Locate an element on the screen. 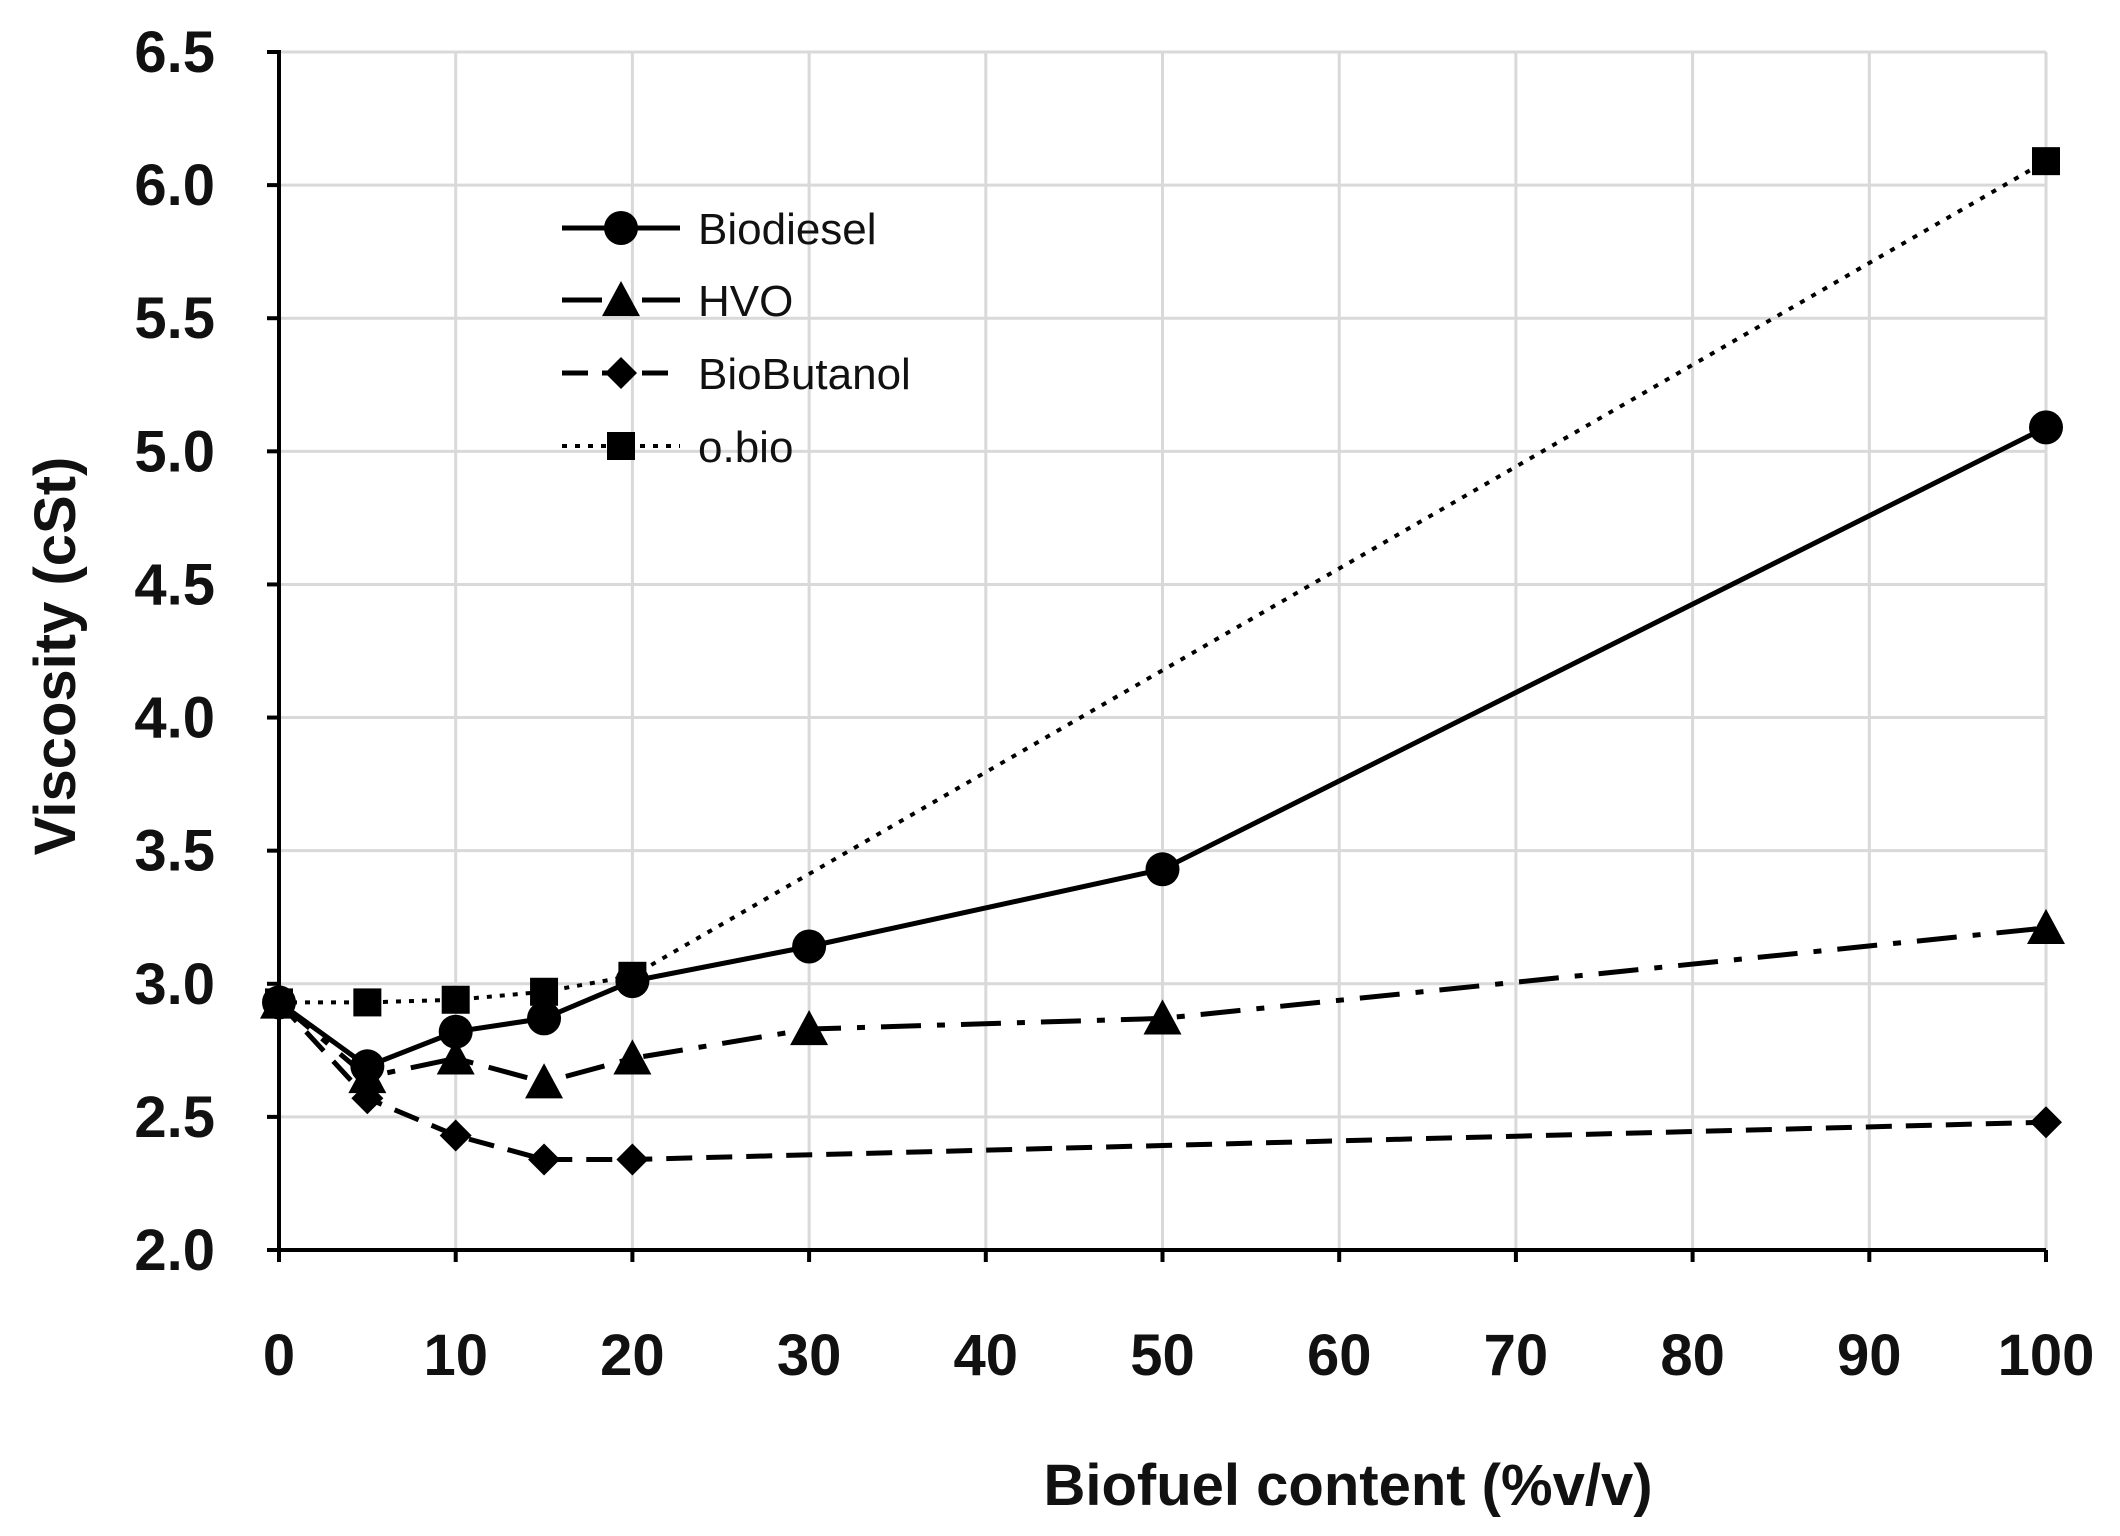  y-tick-label: 3.5 is located at coordinates (174, 851).